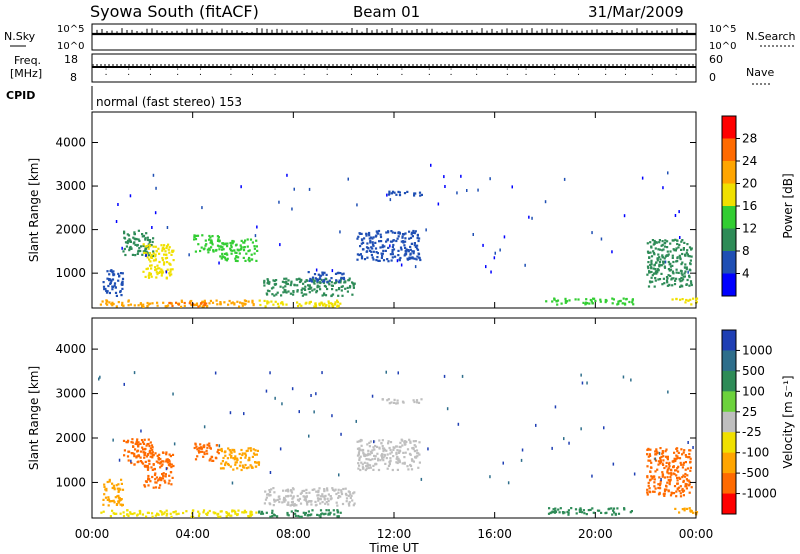 Image resolution: width=800 pixels, height=554 pixels. I want to click on x-tick-label: 00:00, so click(92, 534).